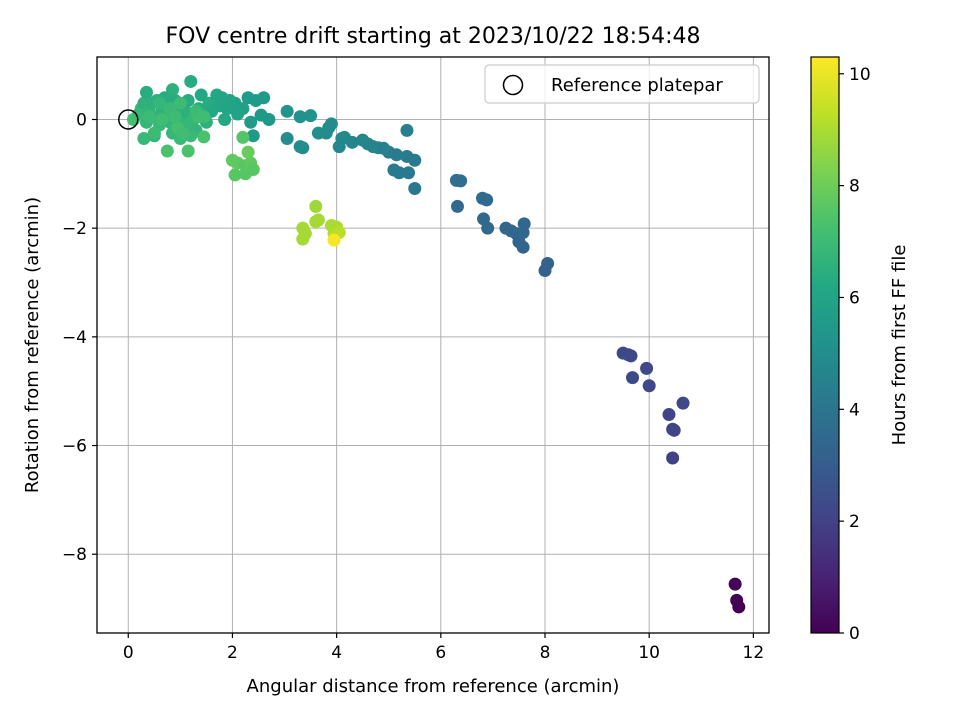 Image resolution: width=960 pixels, height=720 pixels. I want to click on colorbar-label: Hours from first FF file, so click(899, 345).